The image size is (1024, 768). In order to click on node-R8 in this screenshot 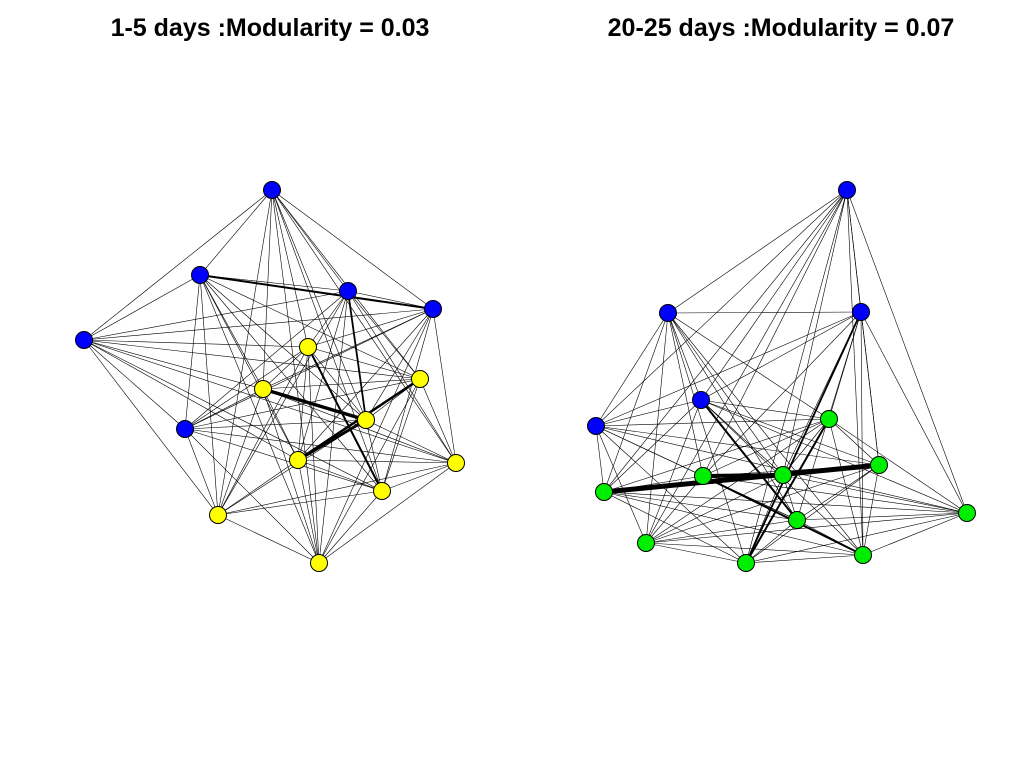, I will do `click(604, 492)`.